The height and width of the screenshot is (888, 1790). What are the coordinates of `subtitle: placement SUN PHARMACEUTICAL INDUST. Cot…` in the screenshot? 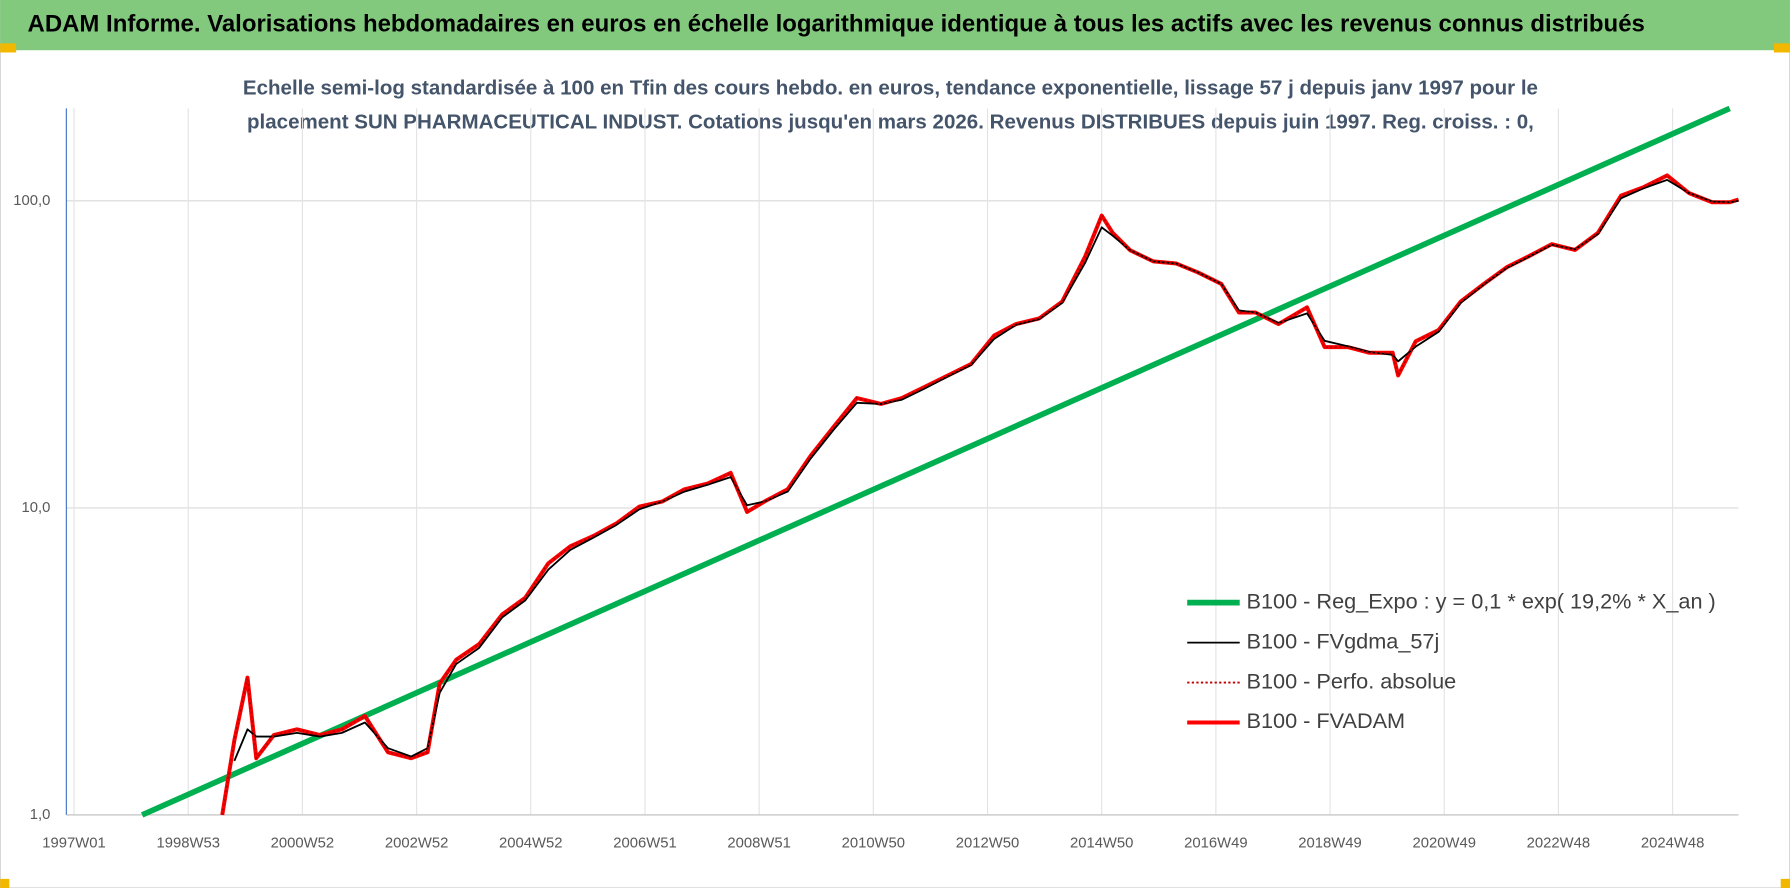 It's located at (890, 122).